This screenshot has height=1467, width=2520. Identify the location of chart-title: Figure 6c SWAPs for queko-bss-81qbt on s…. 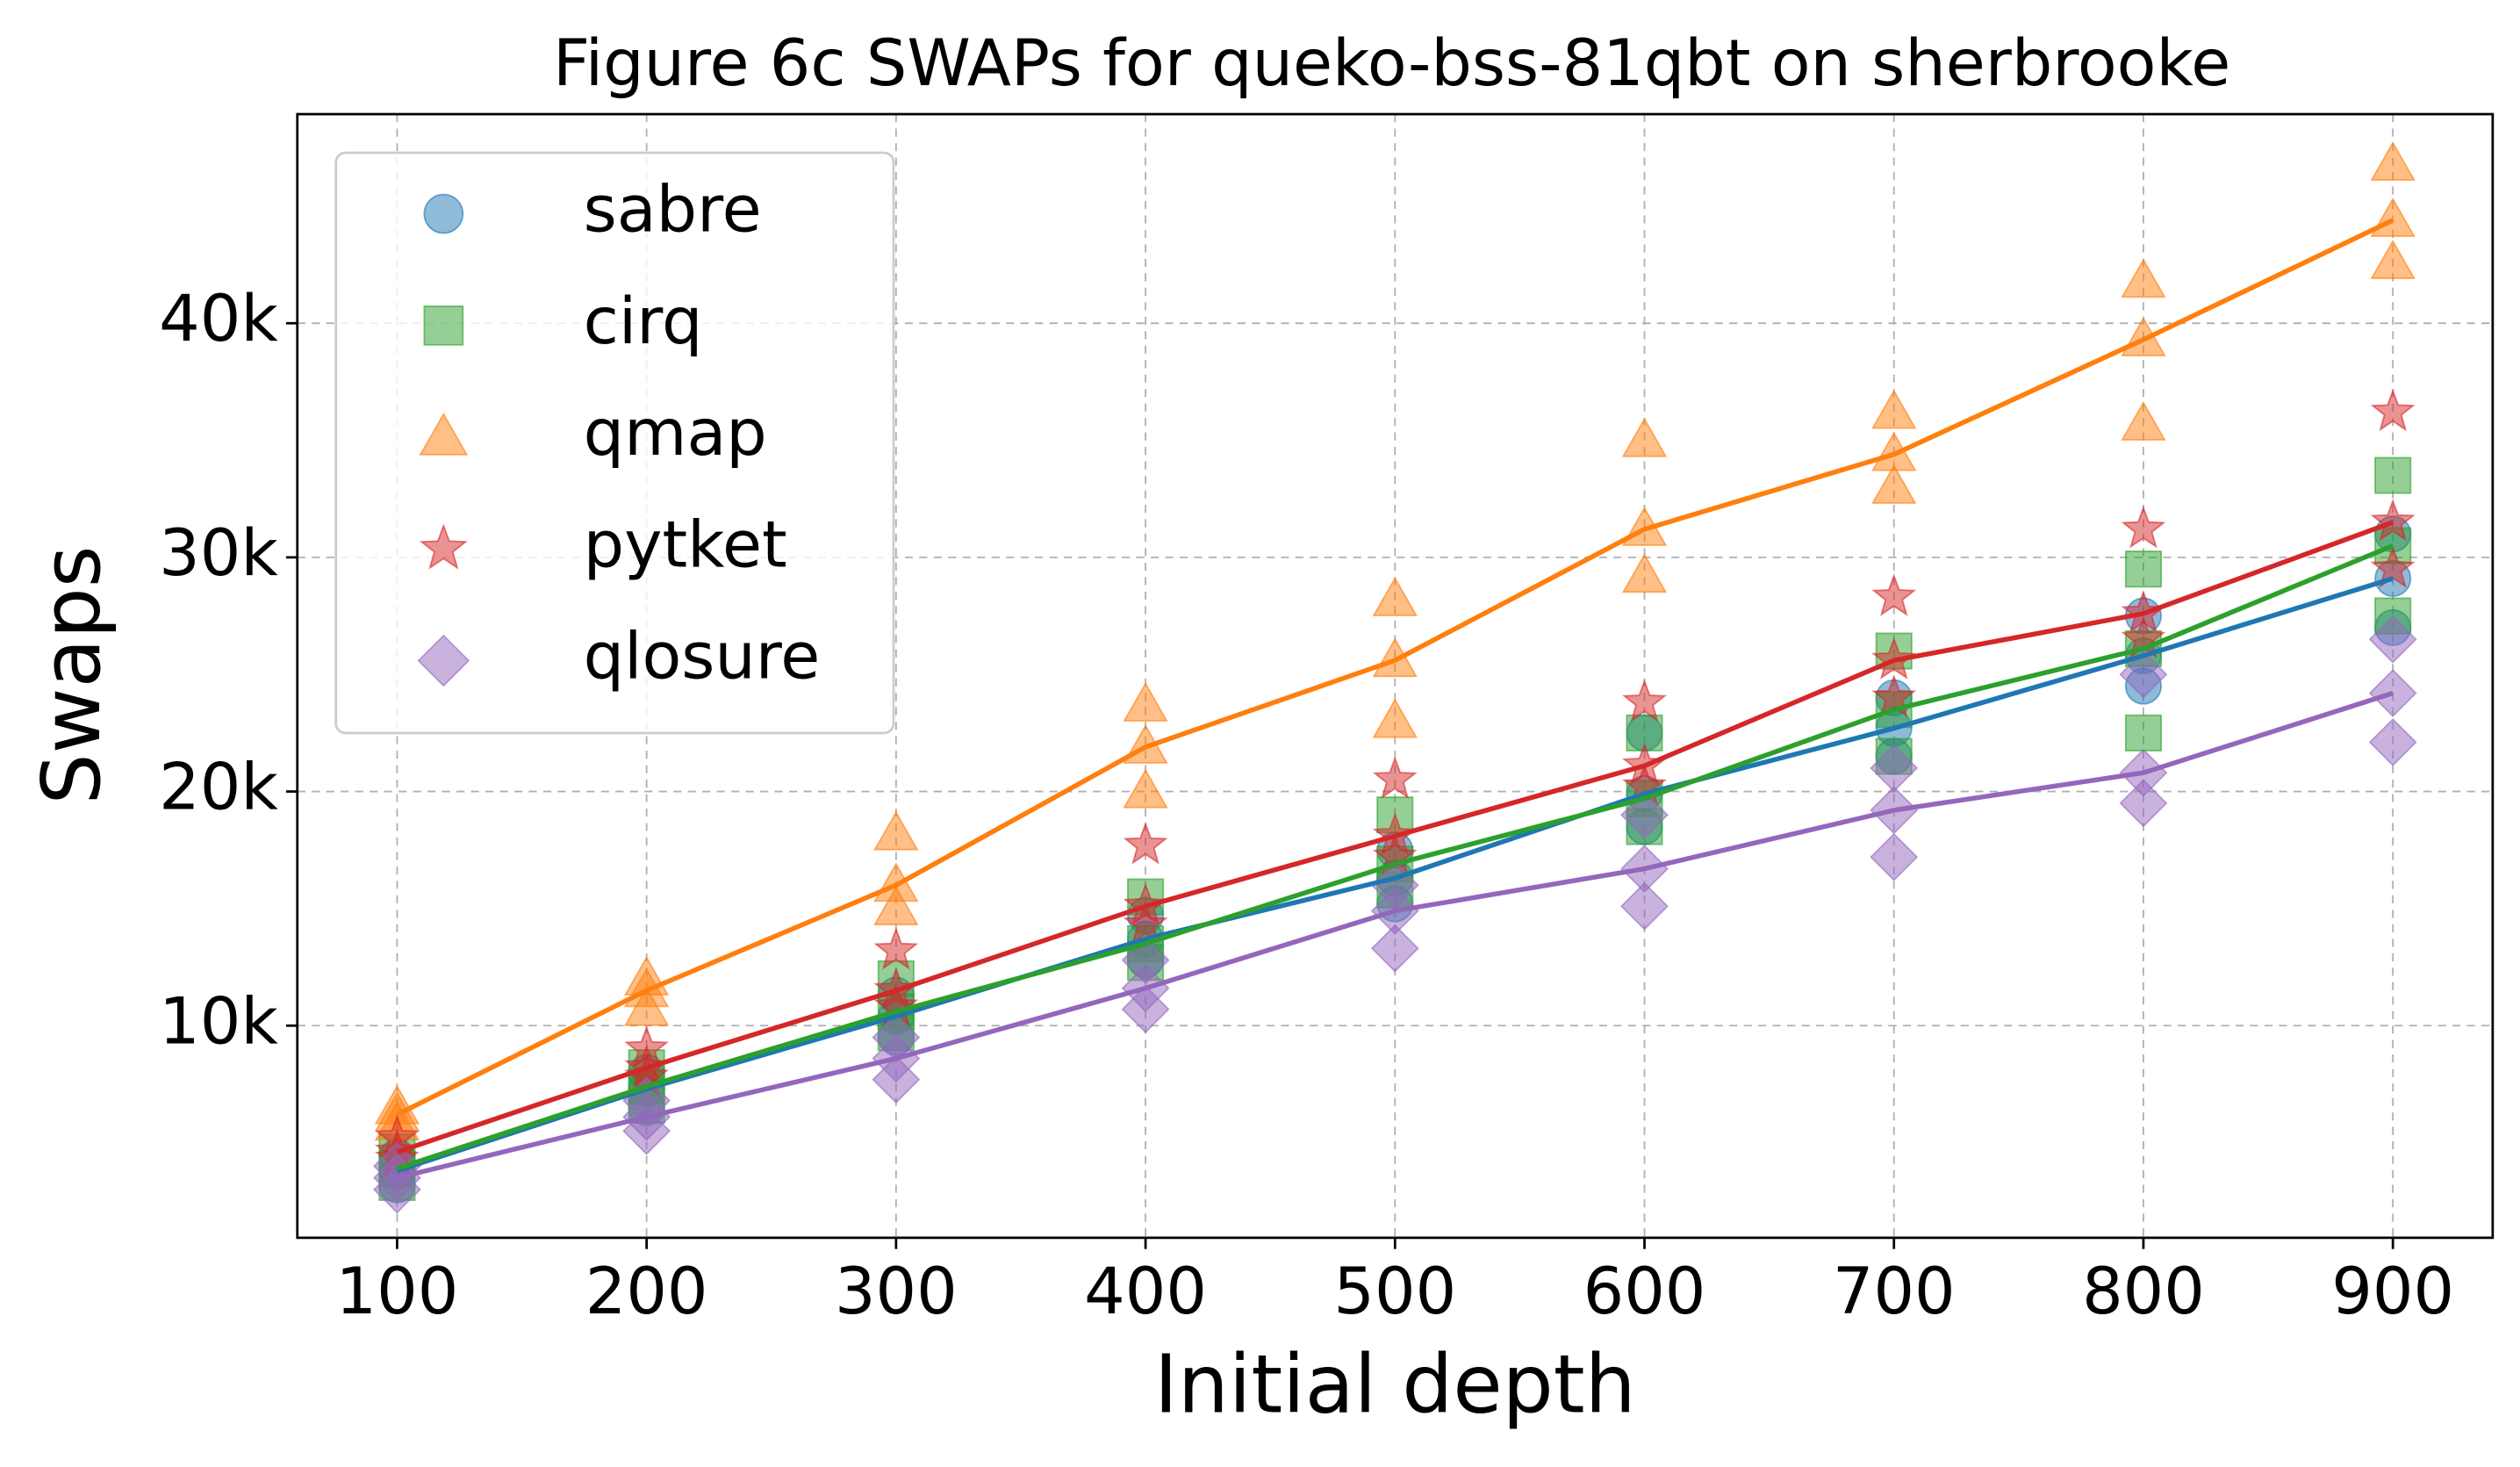
(1391, 63).